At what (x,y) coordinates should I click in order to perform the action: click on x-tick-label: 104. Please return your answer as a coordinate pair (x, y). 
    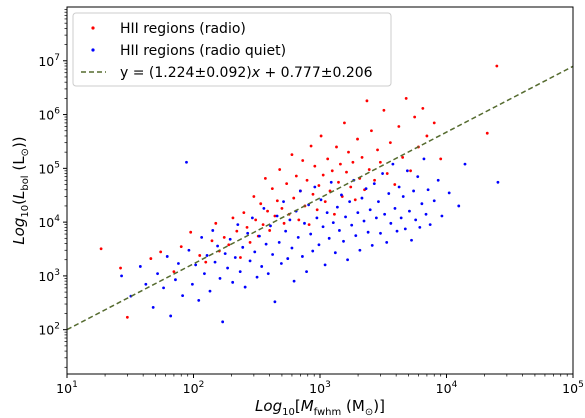
    Looking at the image, I should click on (447, 388).